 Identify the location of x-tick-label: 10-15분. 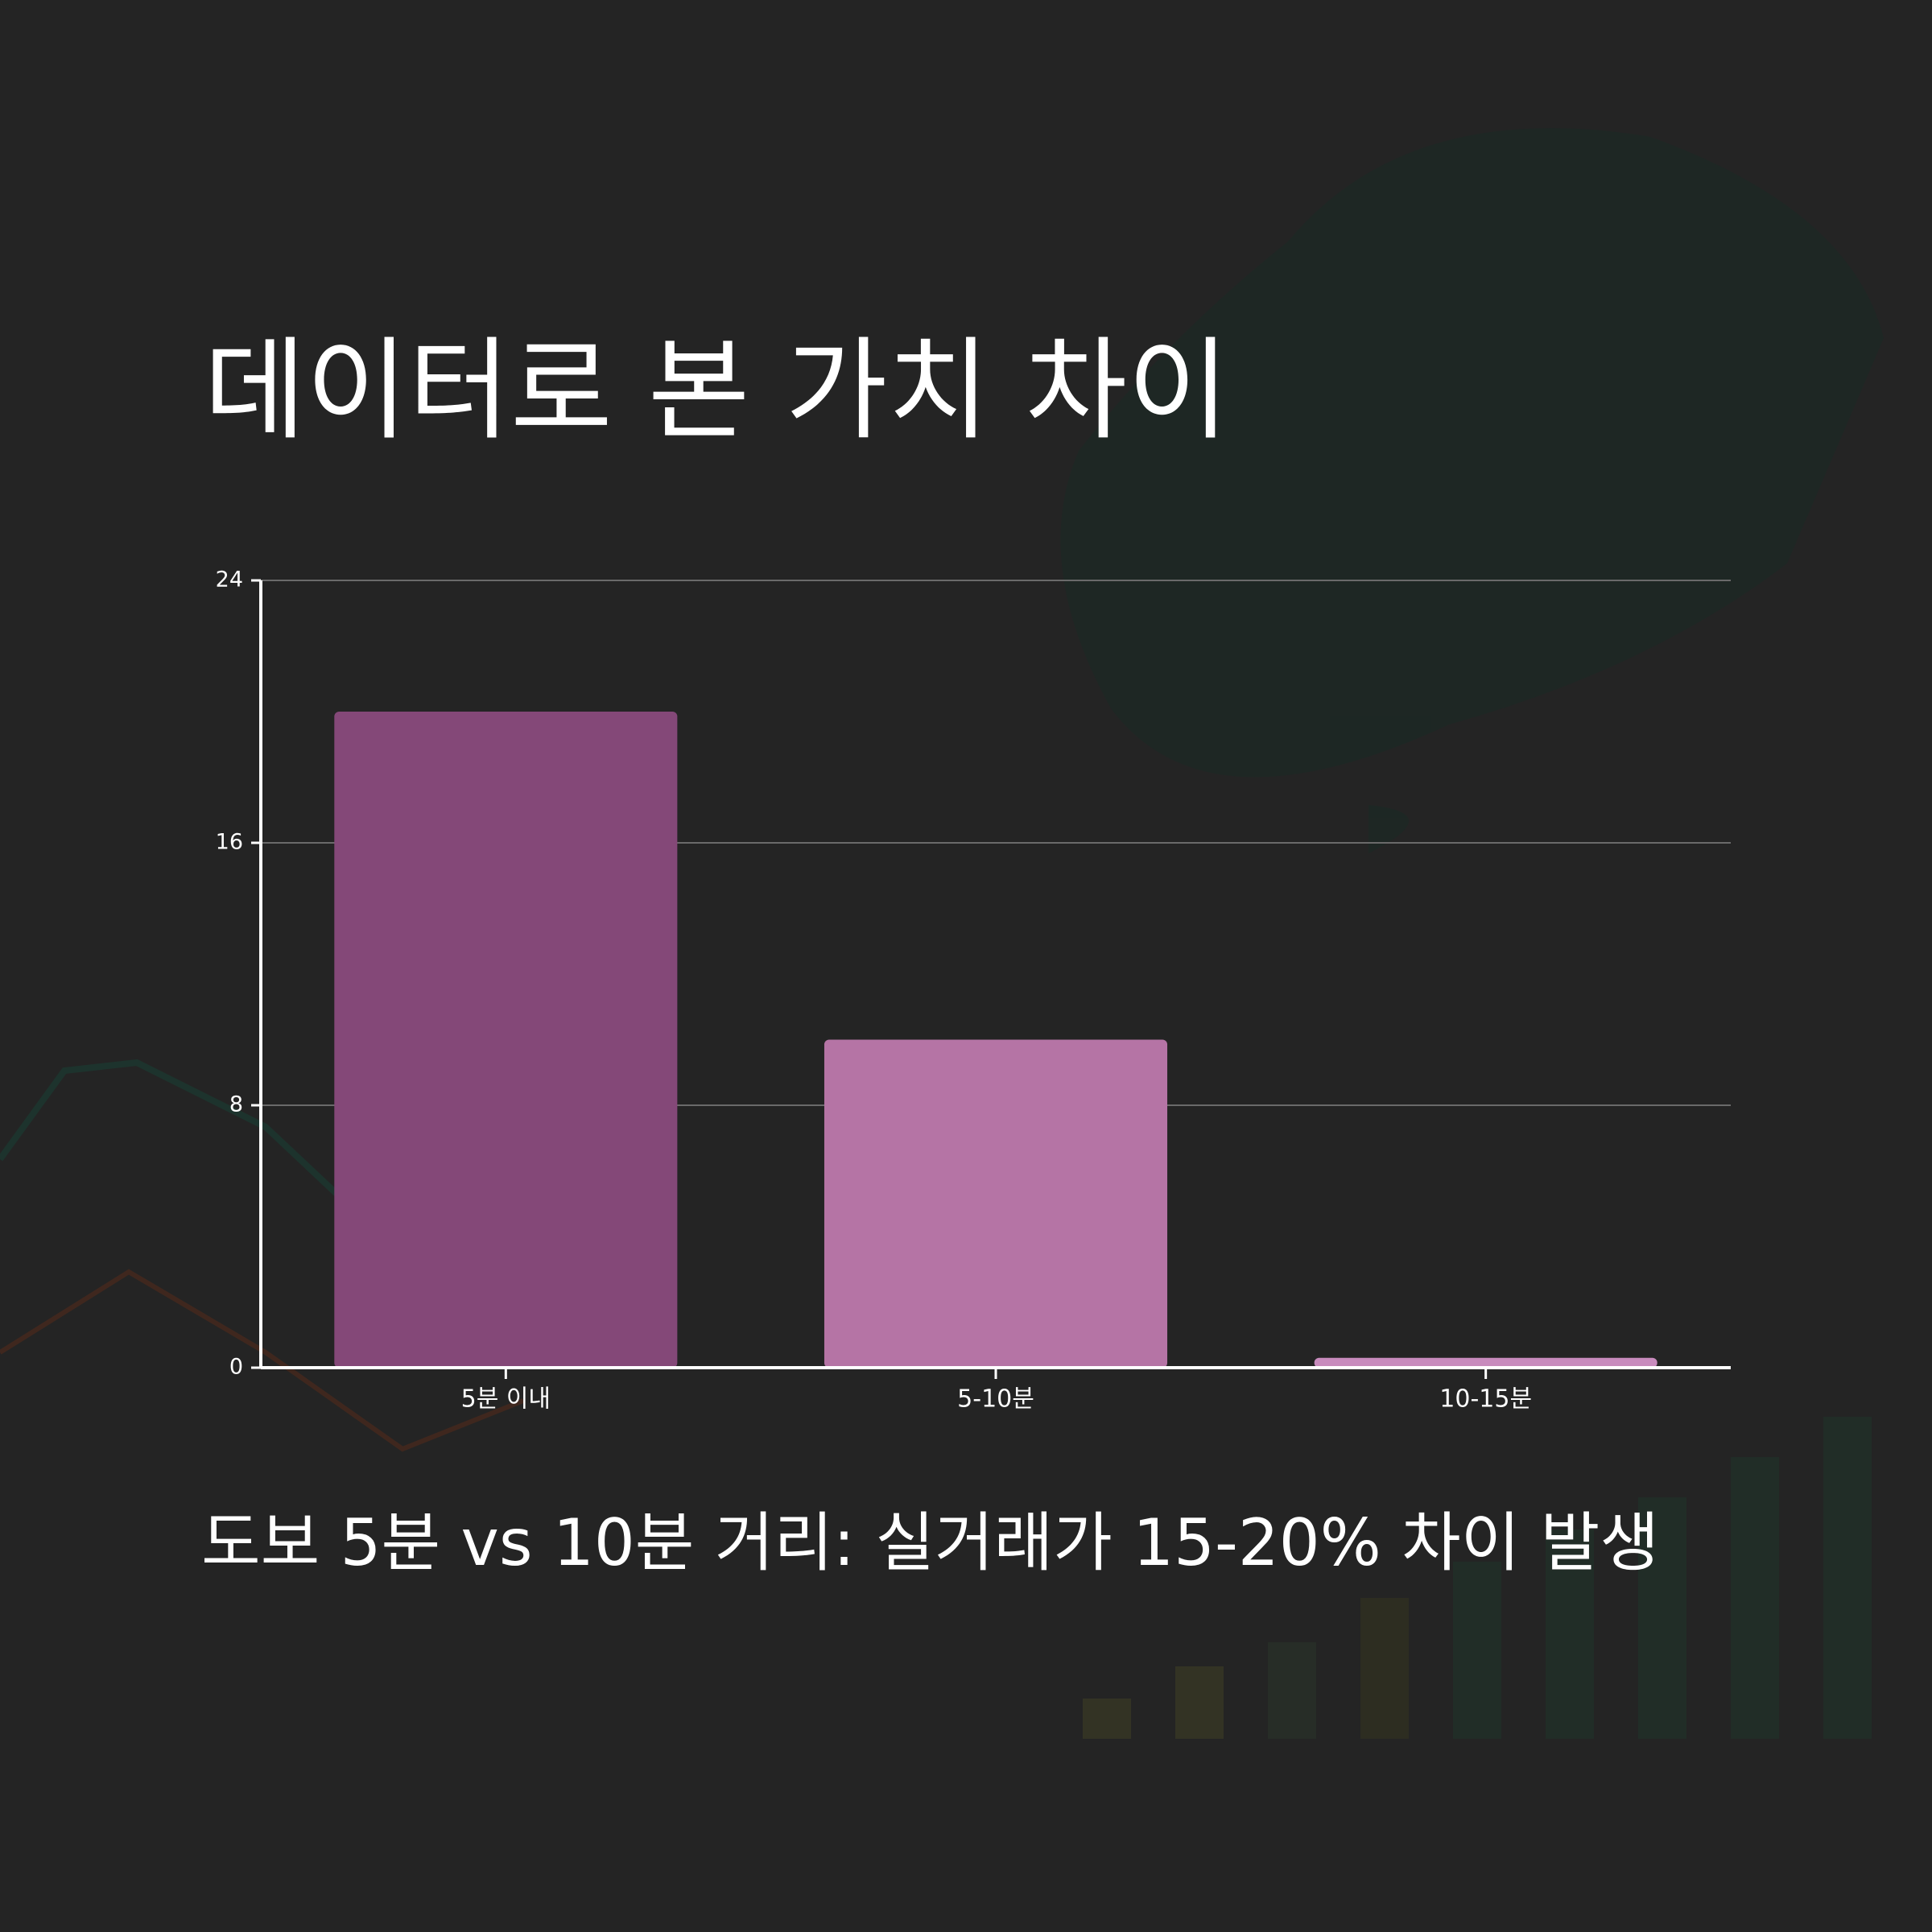
(1485, 1399).